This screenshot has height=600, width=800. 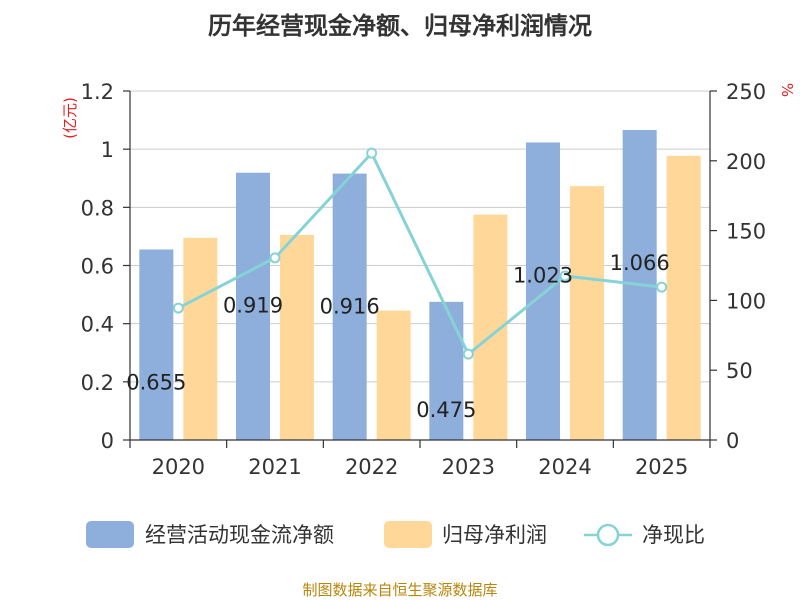 What do you see at coordinates (746, 162) in the screenshot?
I see `y-right-tick-label: 200` at bounding box center [746, 162].